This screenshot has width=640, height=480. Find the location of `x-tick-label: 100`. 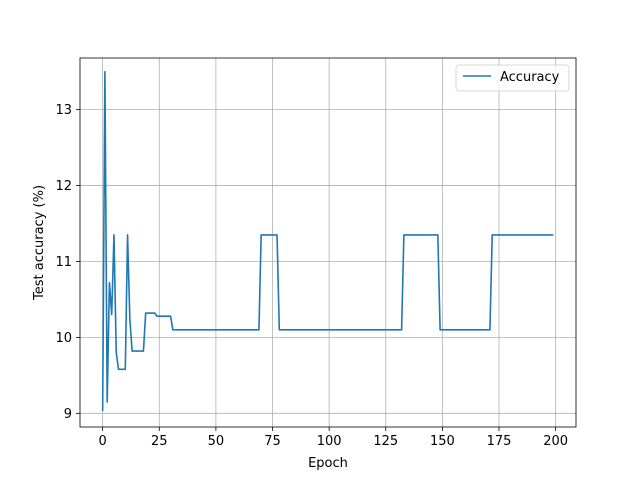

x-tick-label: 100 is located at coordinates (329, 441).